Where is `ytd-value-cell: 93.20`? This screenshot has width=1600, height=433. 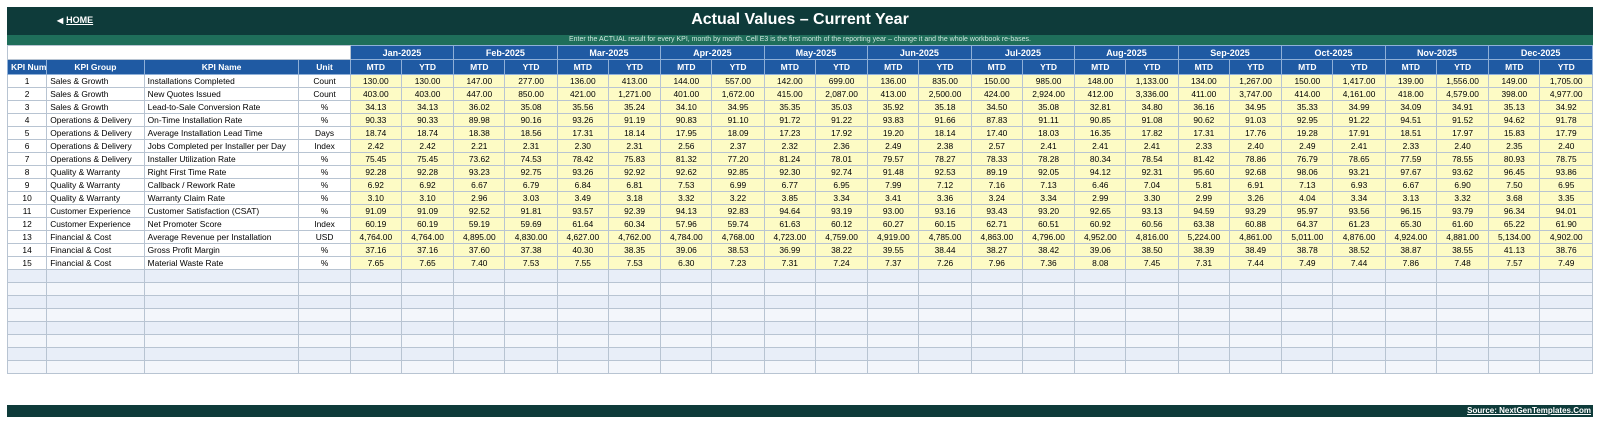 ytd-value-cell: 93.20 is located at coordinates (1048, 211).